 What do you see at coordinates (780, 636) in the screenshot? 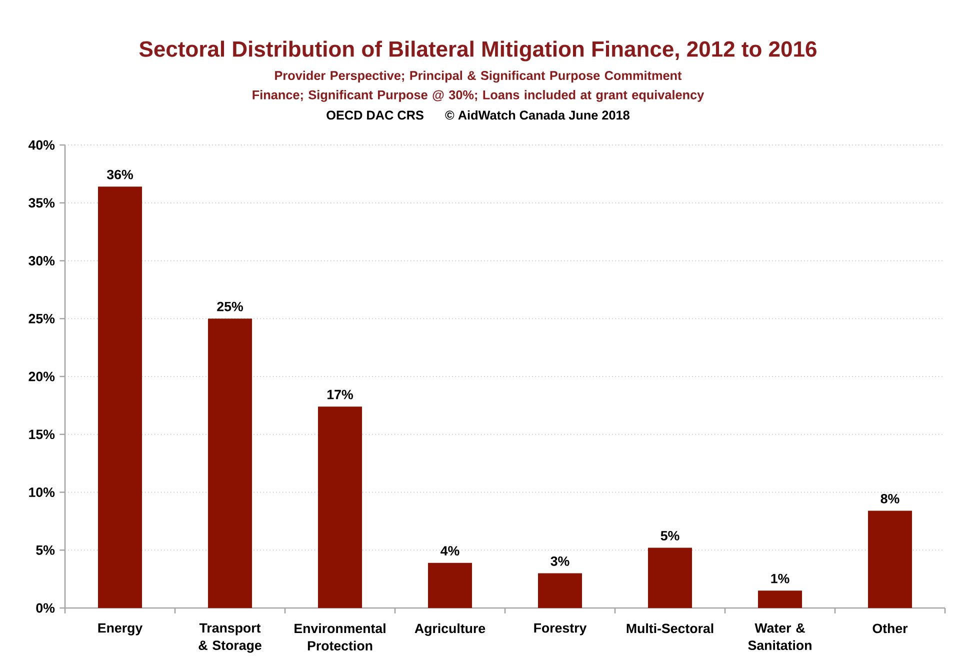
I see `x-tick-label: Water & Sanitation` at bounding box center [780, 636].